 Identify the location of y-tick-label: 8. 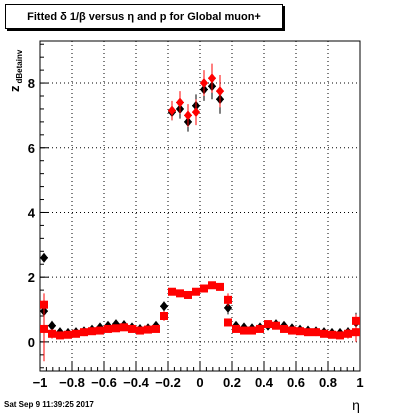
(31, 83).